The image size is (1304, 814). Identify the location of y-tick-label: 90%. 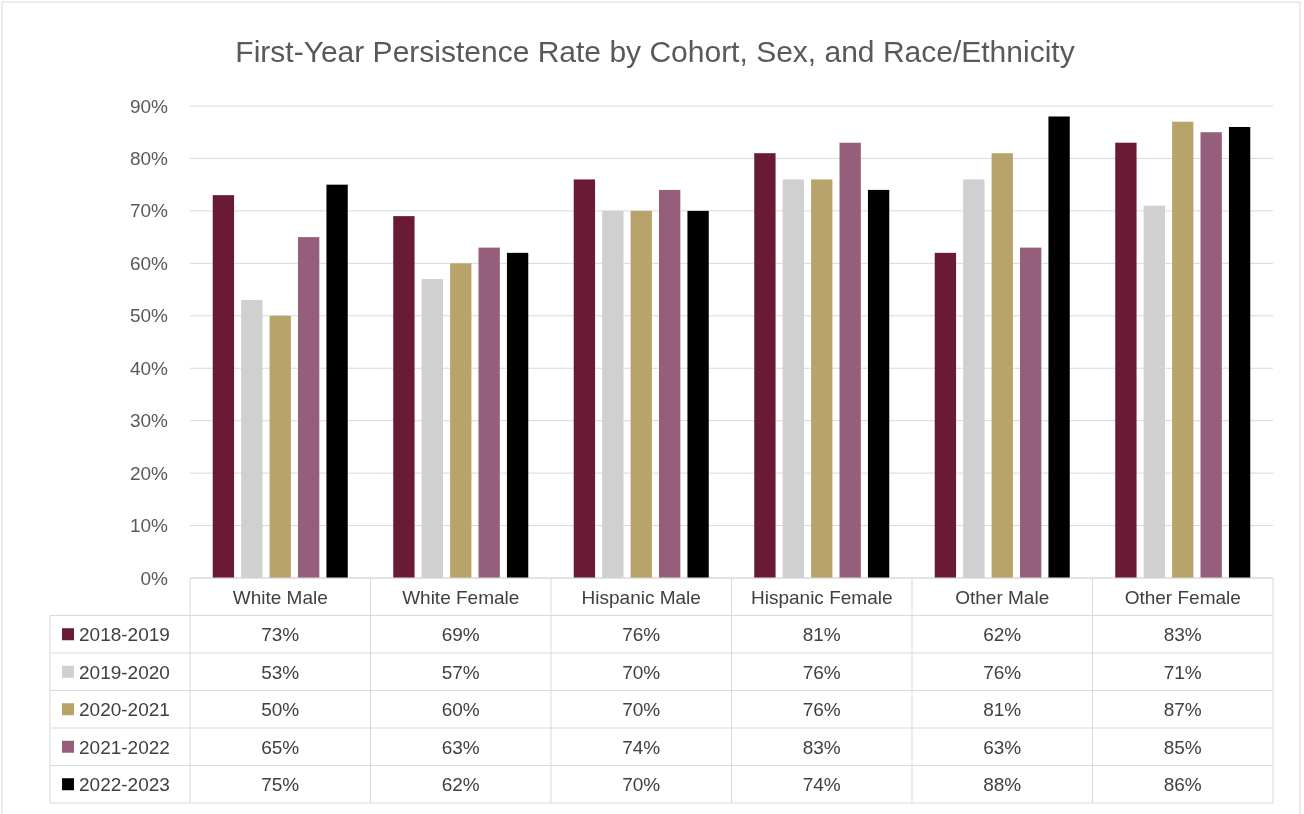
(149, 106).